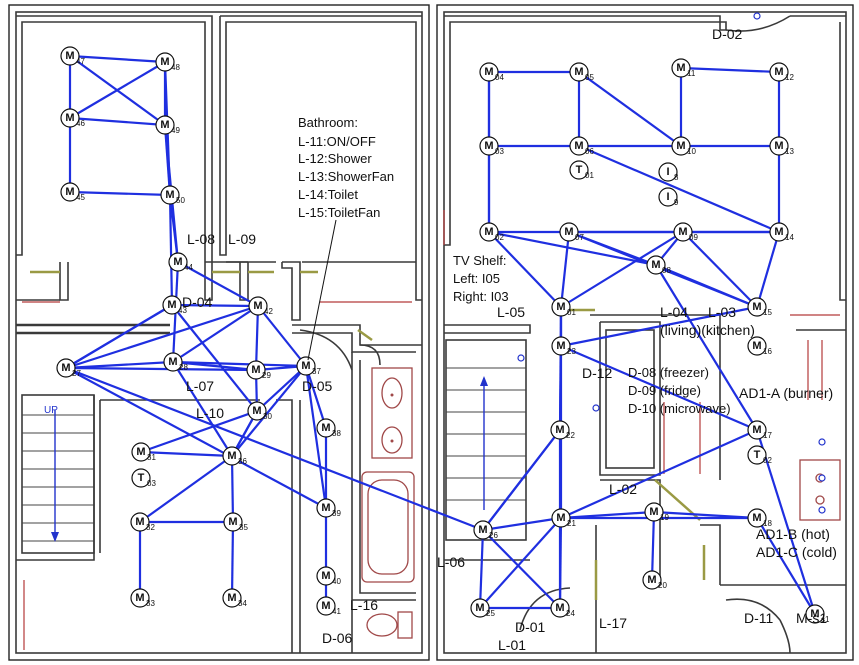 This screenshot has height=665, width=859. Describe the element at coordinates (666, 270) in the screenshot. I see `sensor-id: 08` at that location.